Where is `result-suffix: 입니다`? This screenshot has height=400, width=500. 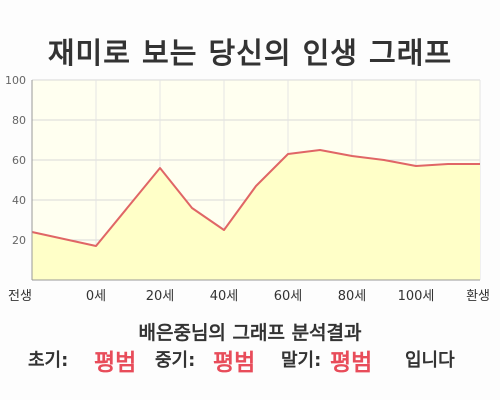
result-suffix: 입니다 is located at coordinates (430, 360).